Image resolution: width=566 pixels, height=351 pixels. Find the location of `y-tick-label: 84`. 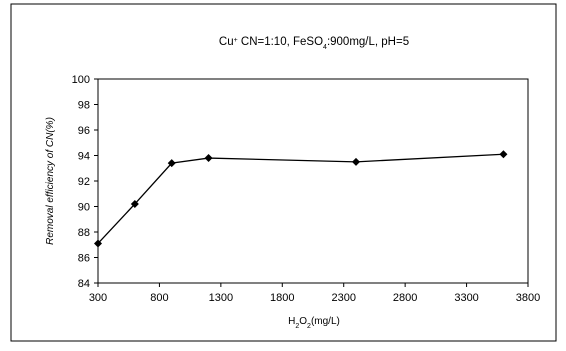

y-tick-label: 84 is located at coordinates (84, 284).